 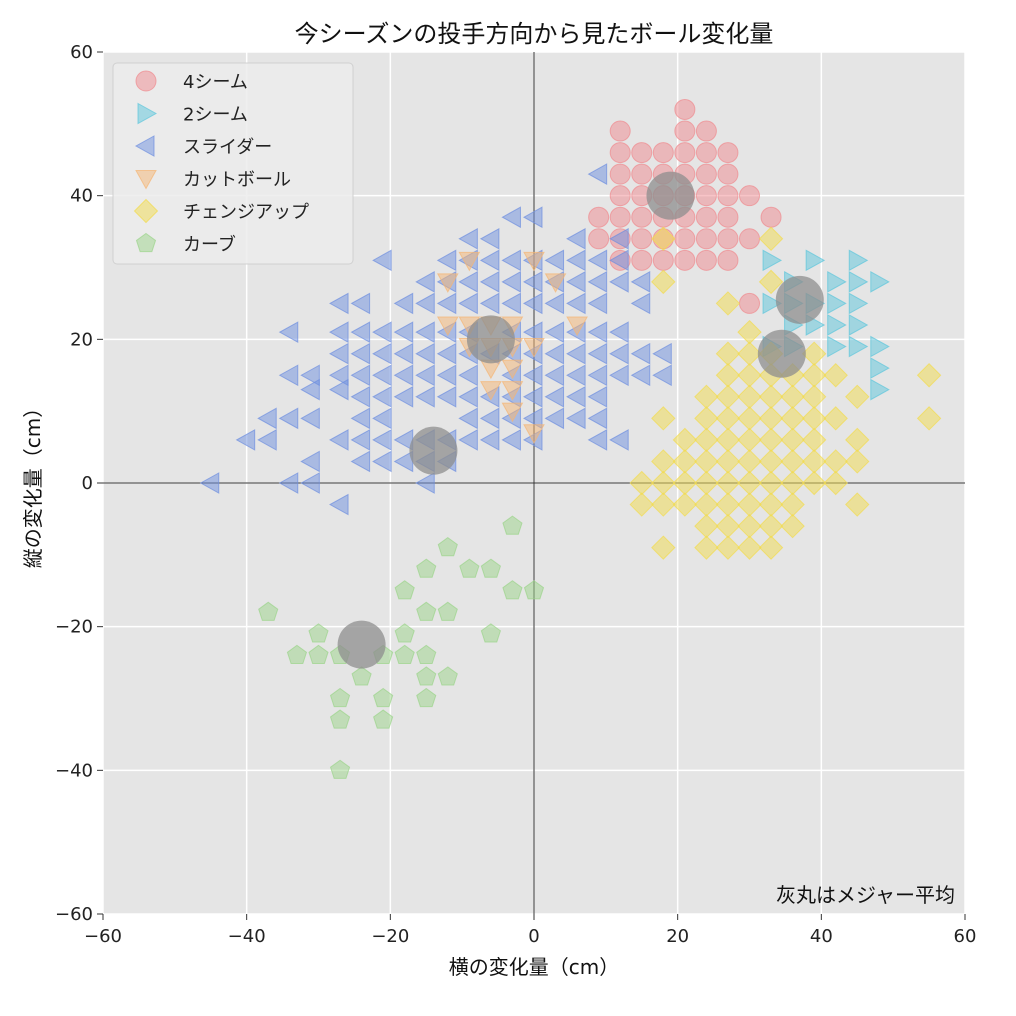 What do you see at coordinates (146, 211) in the screenshot?
I see `legend-marker` at bounding box center [146, 211].